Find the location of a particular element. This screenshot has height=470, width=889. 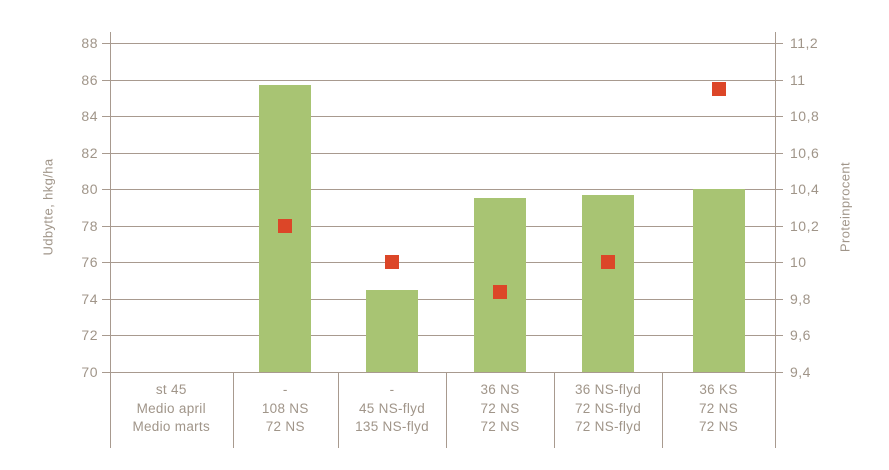

right-axis-tick-label: 11 is located at coordinates (798, 79).